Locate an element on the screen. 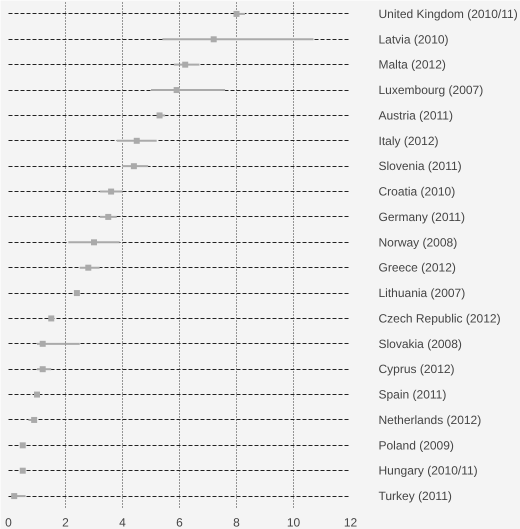  y-tick-label: Germany (2011) is located at coordinates (421, 217).